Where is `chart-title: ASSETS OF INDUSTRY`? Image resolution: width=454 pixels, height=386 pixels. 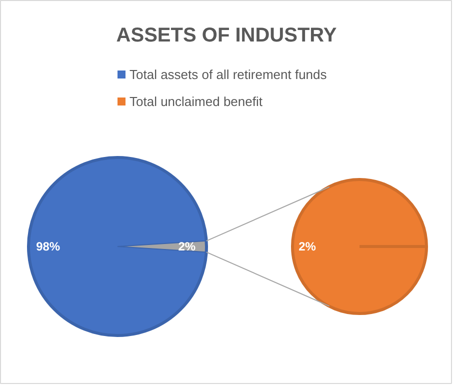 chart-title: ASSETS OF INDUSTRY is located at coordinates (227, 35).